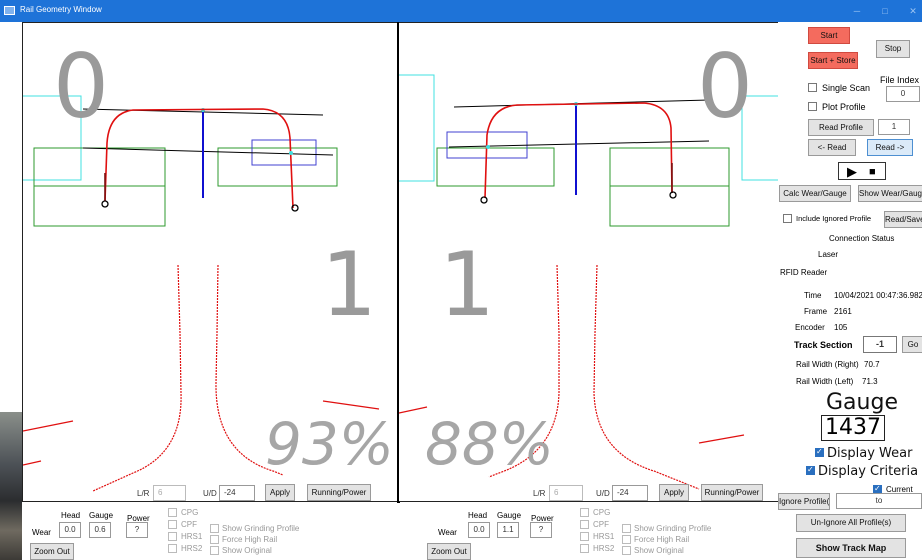 The width and height of the screenshot is (922, 560). What do you see at coordinates (862, 471) in the screenshot?
I see `display-criteria-toggle: Display Criteria` at bounding box center [862, 471].